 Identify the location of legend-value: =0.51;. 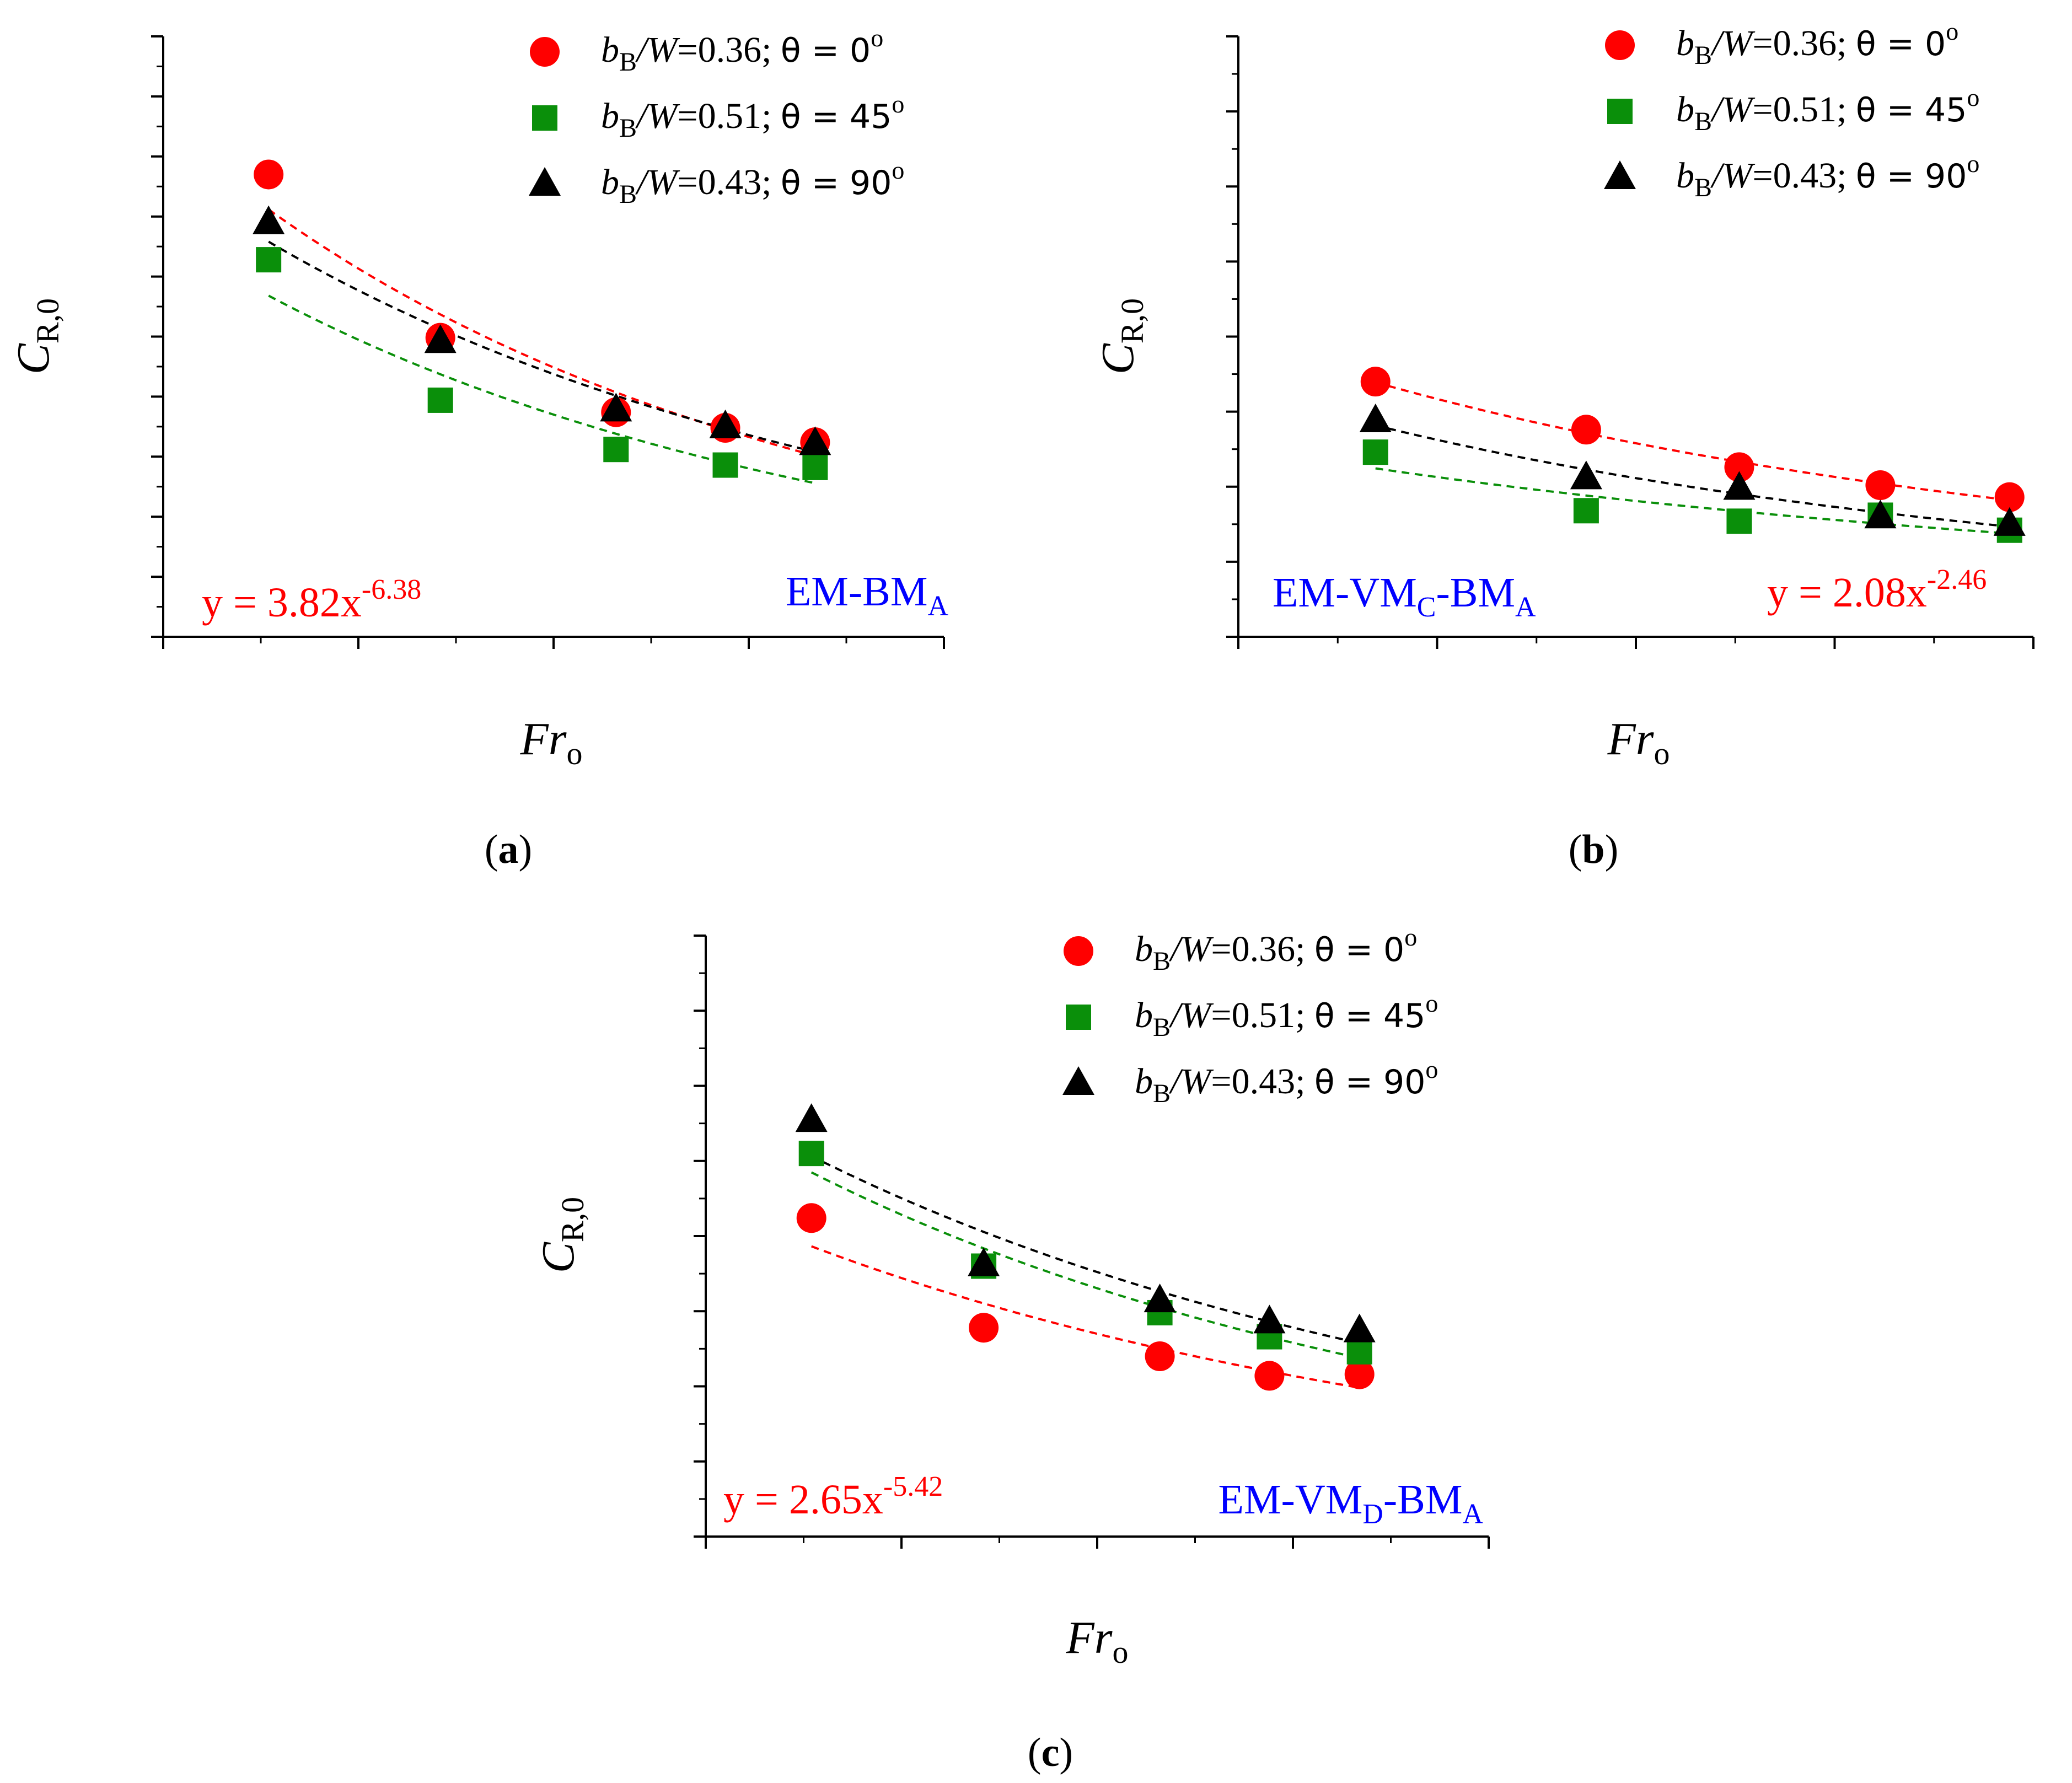
(1262, 1015).